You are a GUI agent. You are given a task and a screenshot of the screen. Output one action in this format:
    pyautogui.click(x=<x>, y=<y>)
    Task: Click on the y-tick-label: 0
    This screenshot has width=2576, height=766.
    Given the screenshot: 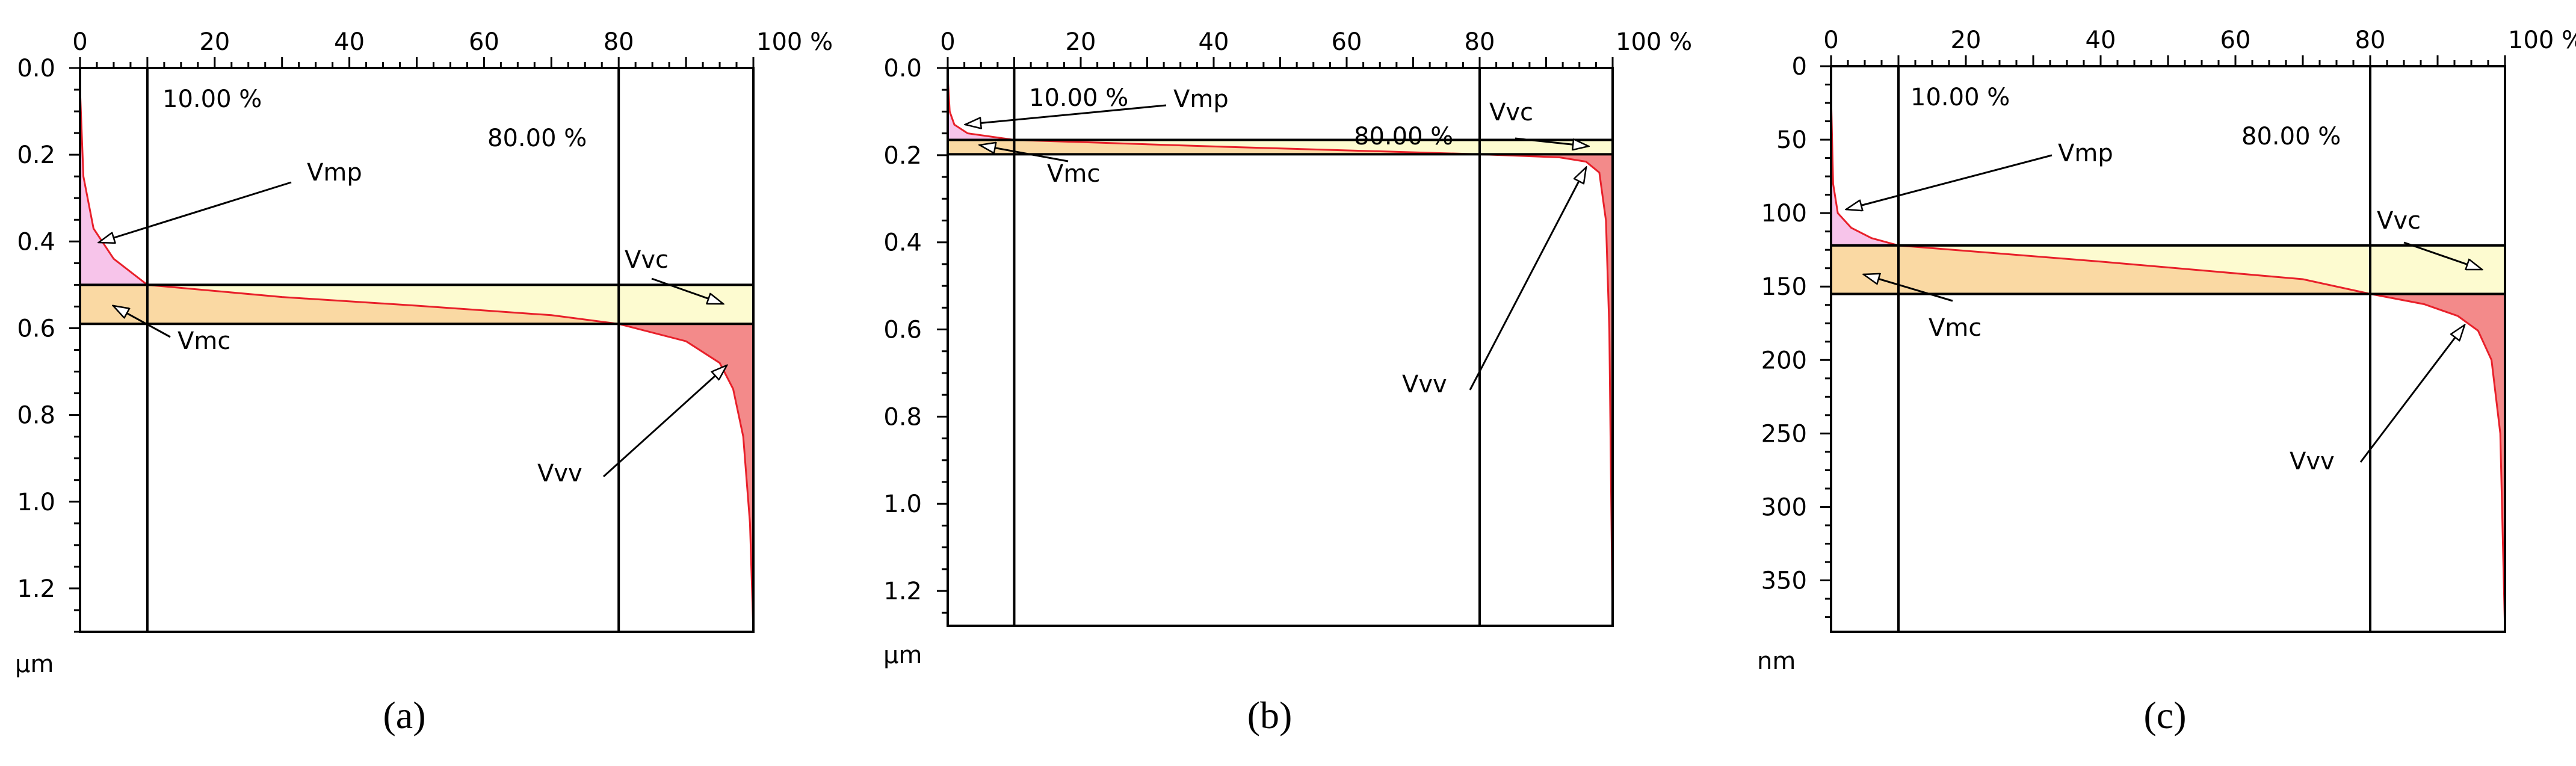 What is the action you would take?
    pyautogui.click(x=1799, y=67)
    